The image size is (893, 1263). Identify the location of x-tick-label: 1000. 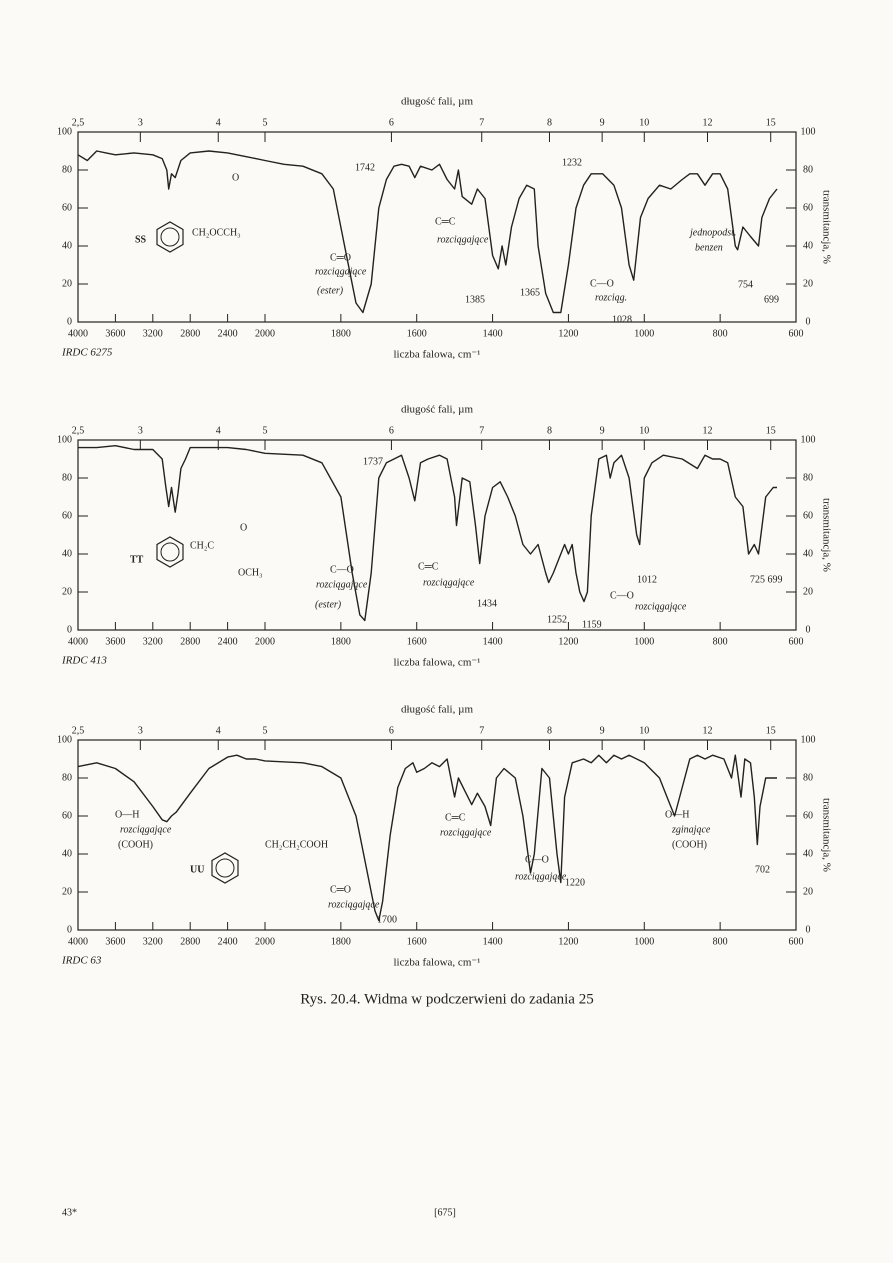
(644, 941).